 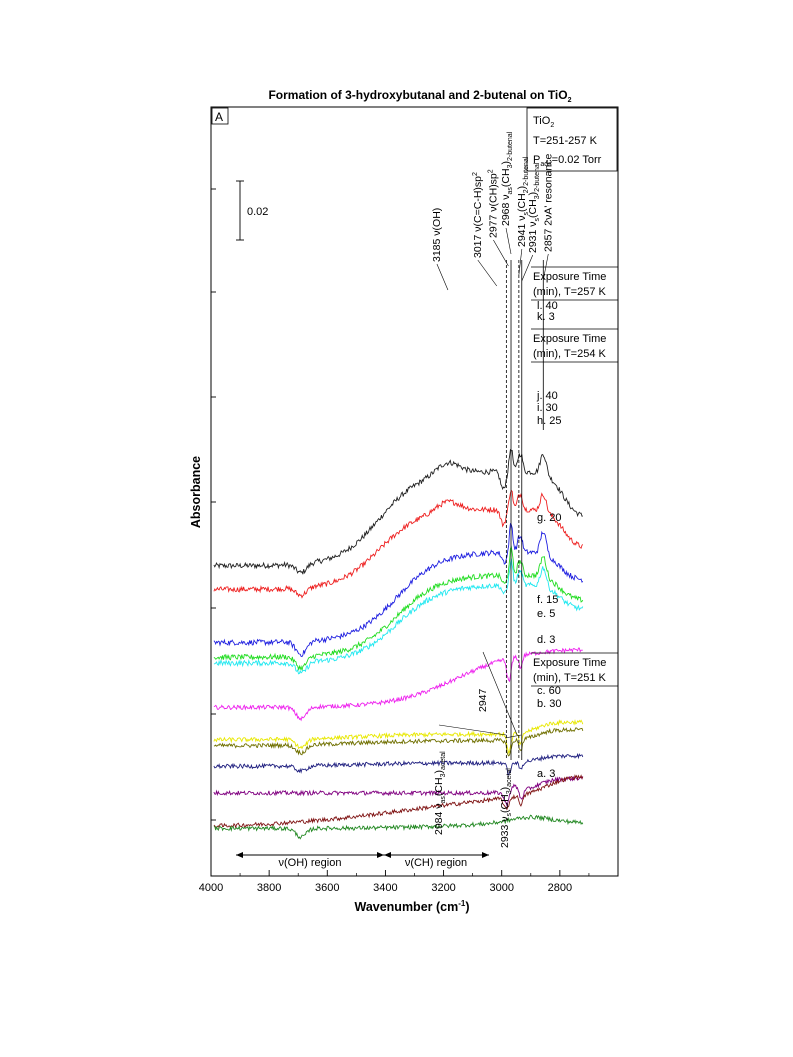 What do you see at coordinates (570, 354) in the screenshot?
I see `group-line2-1: (min), T=254 K` at bounding box center [570, 354].